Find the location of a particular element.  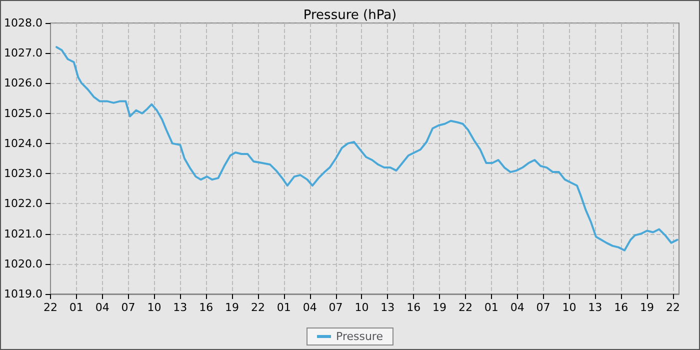

y-tick-label: 1024.0 is located at coordinates (23, 143).